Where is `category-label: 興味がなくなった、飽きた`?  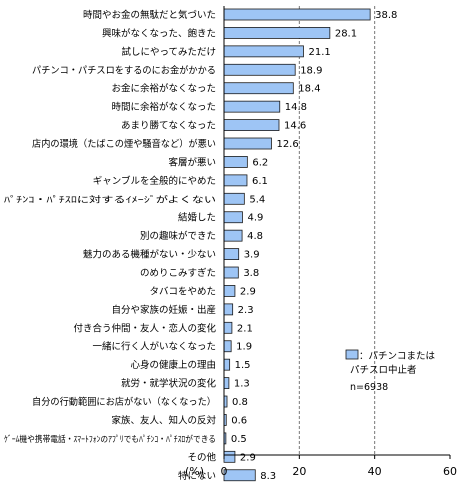
category-label: 興味がなくなった、飽きた is located at coordinates (159, 33).